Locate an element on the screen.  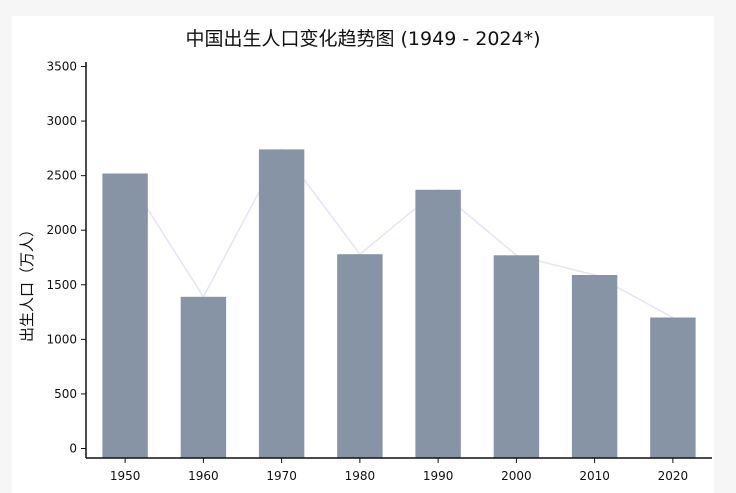
bar-1990 is located at coordinates (438, 324).